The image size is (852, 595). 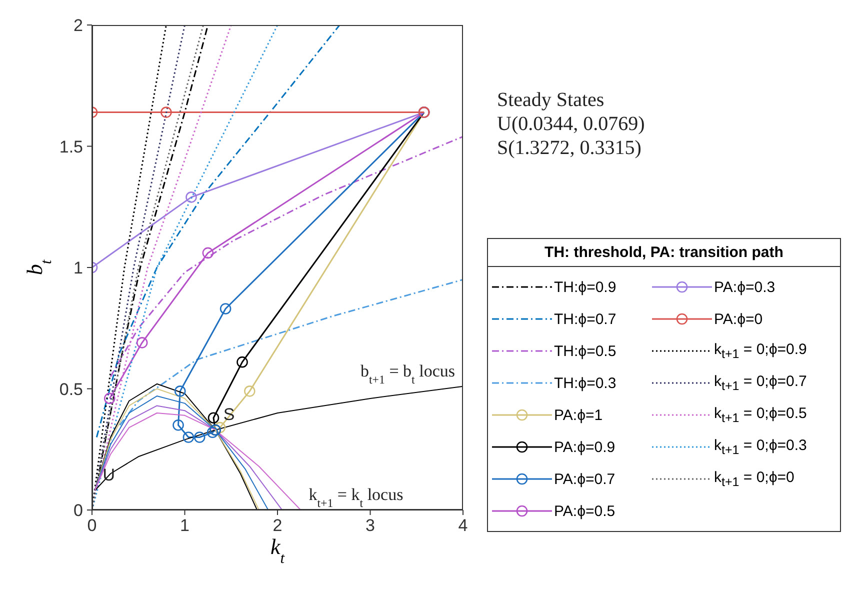 What do you see at coordinates (463, 526) in the screenshot?
I see `x-tick-label: 4` at bounding box center [463, 526].